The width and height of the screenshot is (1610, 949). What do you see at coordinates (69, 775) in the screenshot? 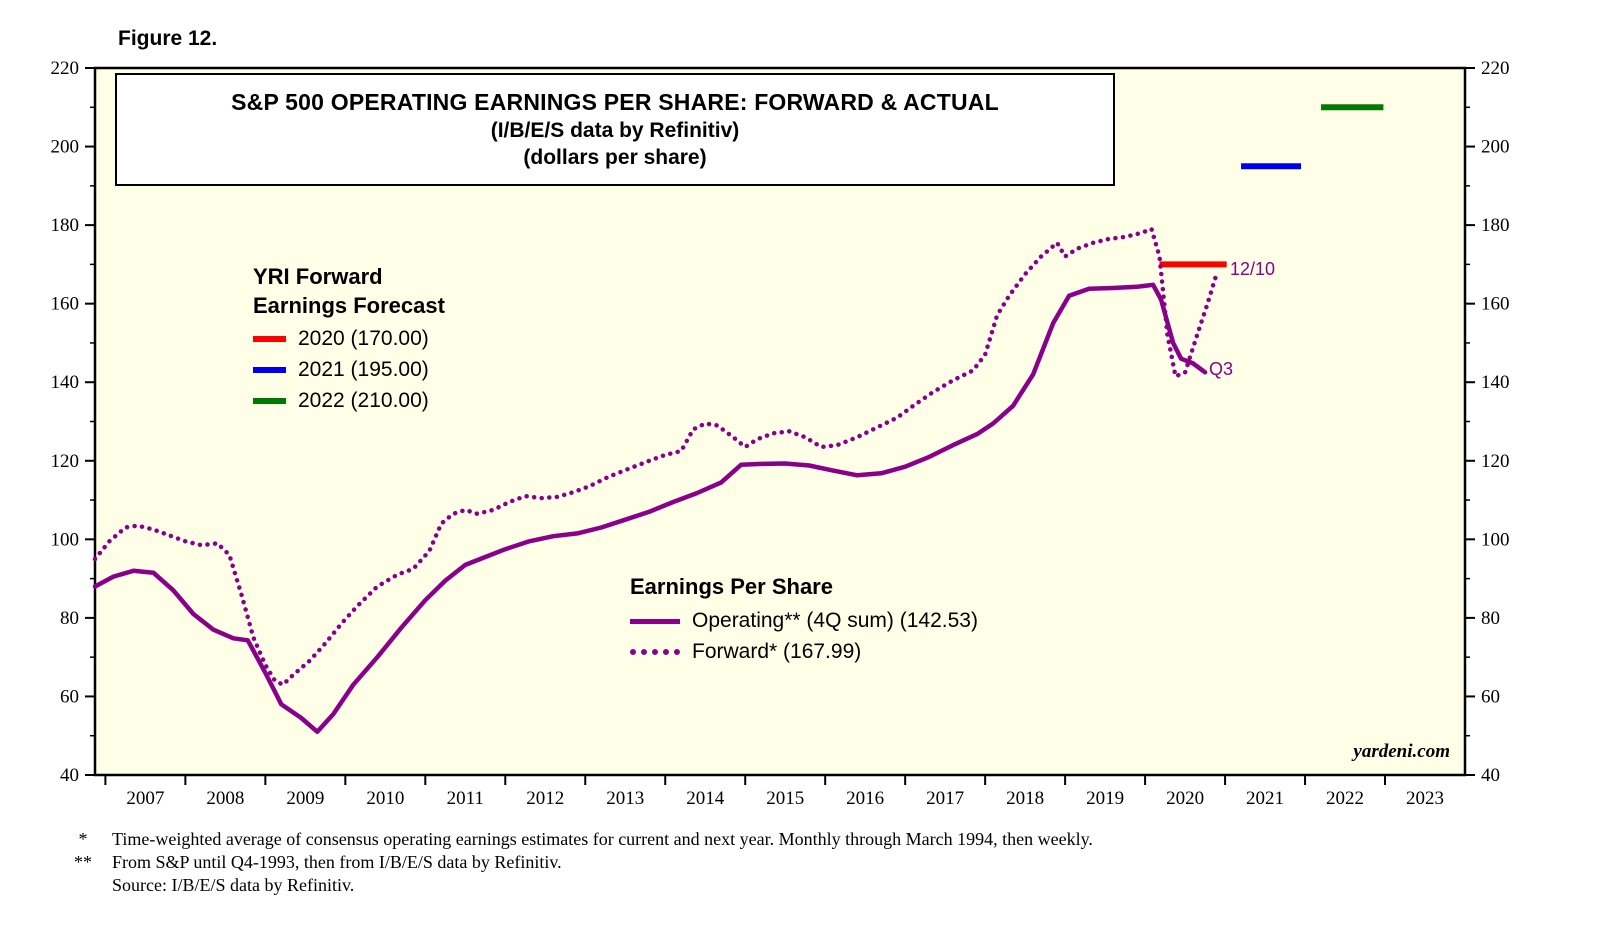
I see `y-tick-label-left: 40` at bounding box center [69, 775].